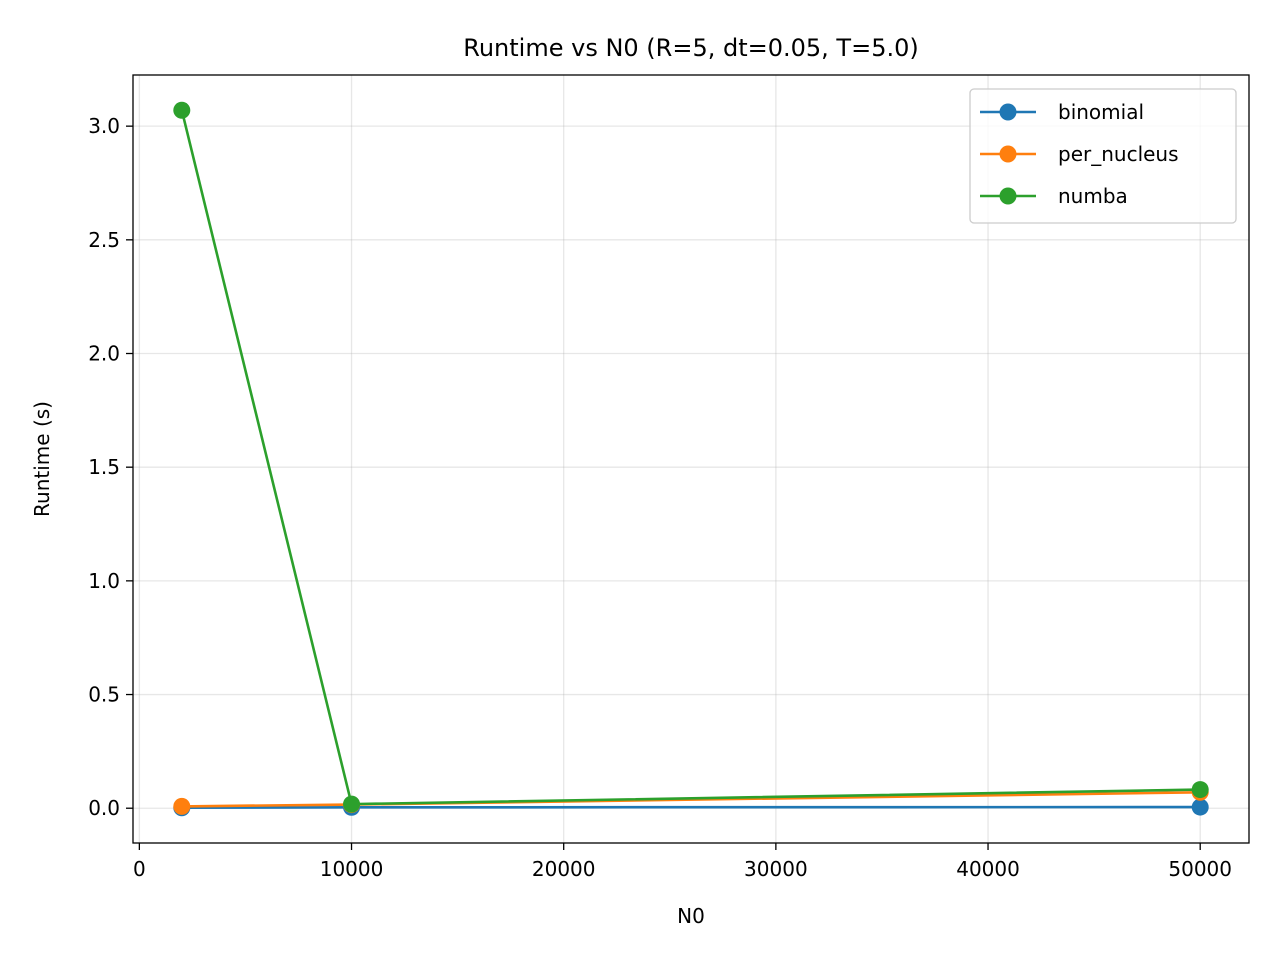  What do you see at coordinates (1008, 196) in the screenshot?
I see `legend-marker-numba` at bounding box center [1008, 196].